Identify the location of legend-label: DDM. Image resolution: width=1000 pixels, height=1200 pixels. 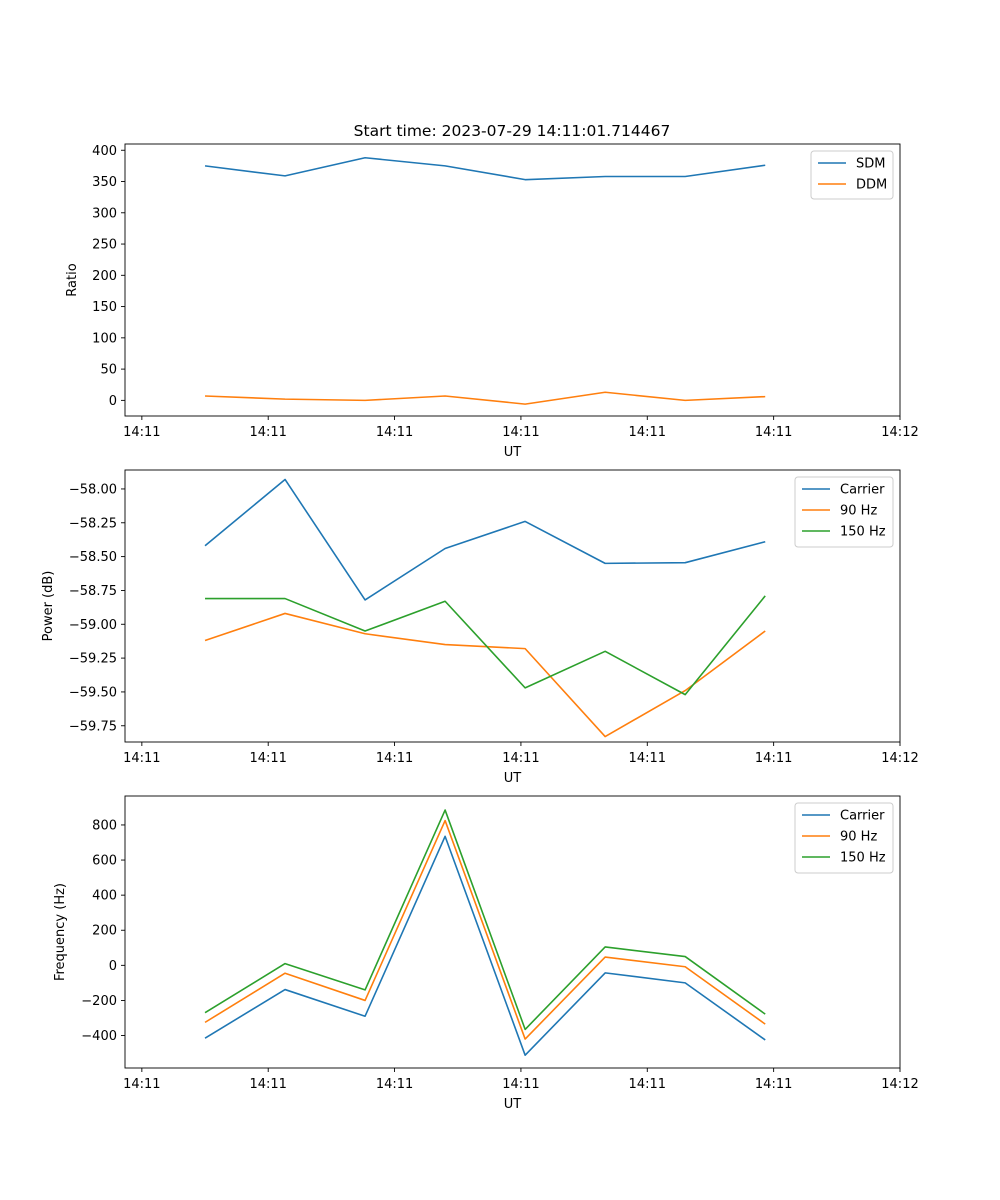
(871, 185).